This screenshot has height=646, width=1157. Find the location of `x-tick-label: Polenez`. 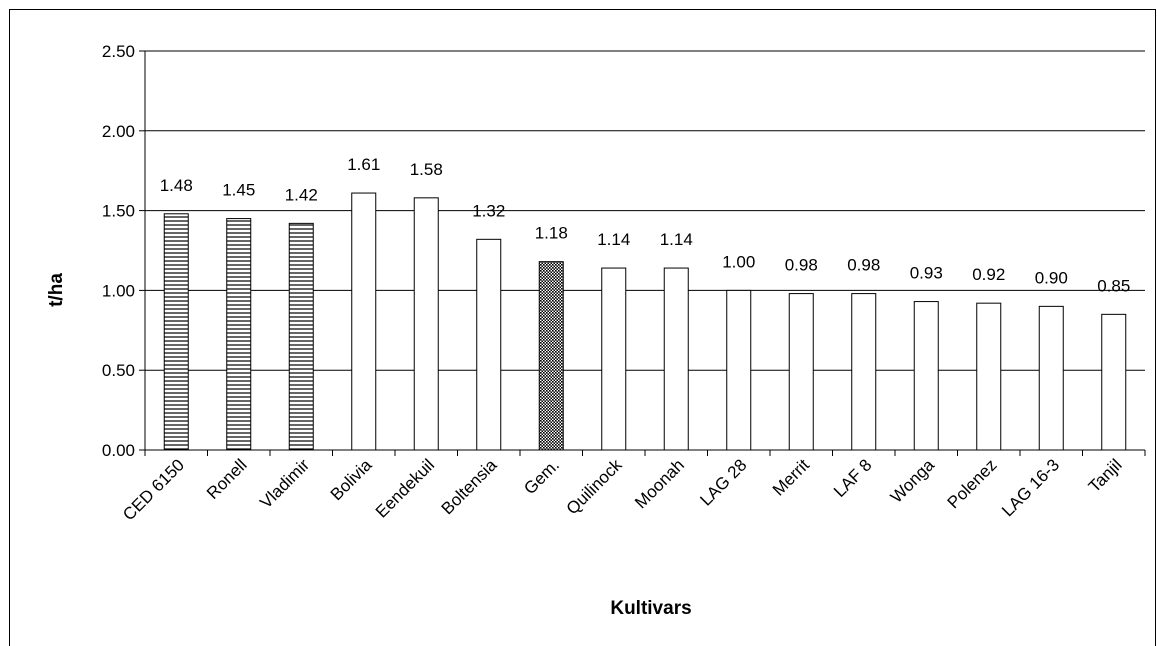

x-tick-label: Polenez is located at coordinates (972, 483).